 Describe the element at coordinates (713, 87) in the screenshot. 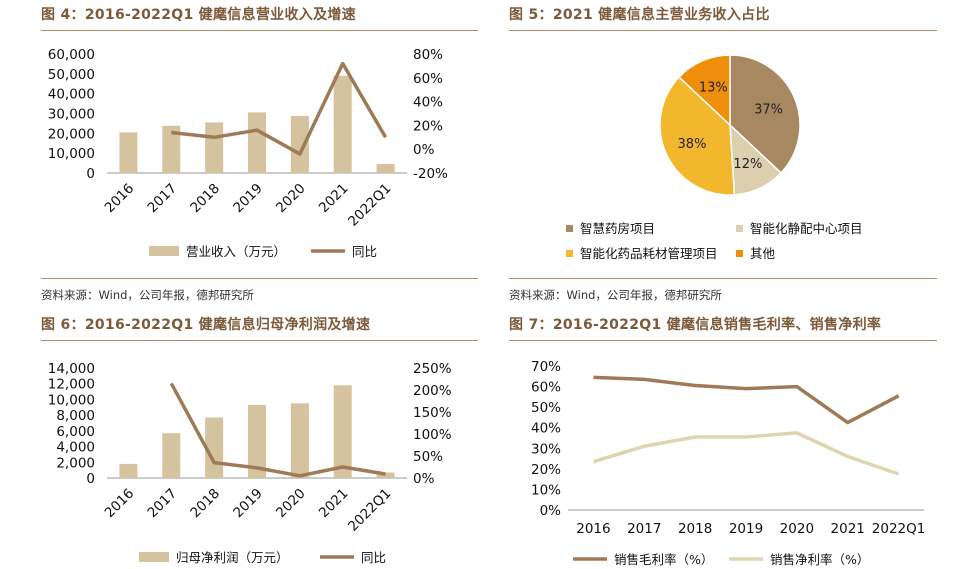

I see `pie-slice-label: 13%` at that location.